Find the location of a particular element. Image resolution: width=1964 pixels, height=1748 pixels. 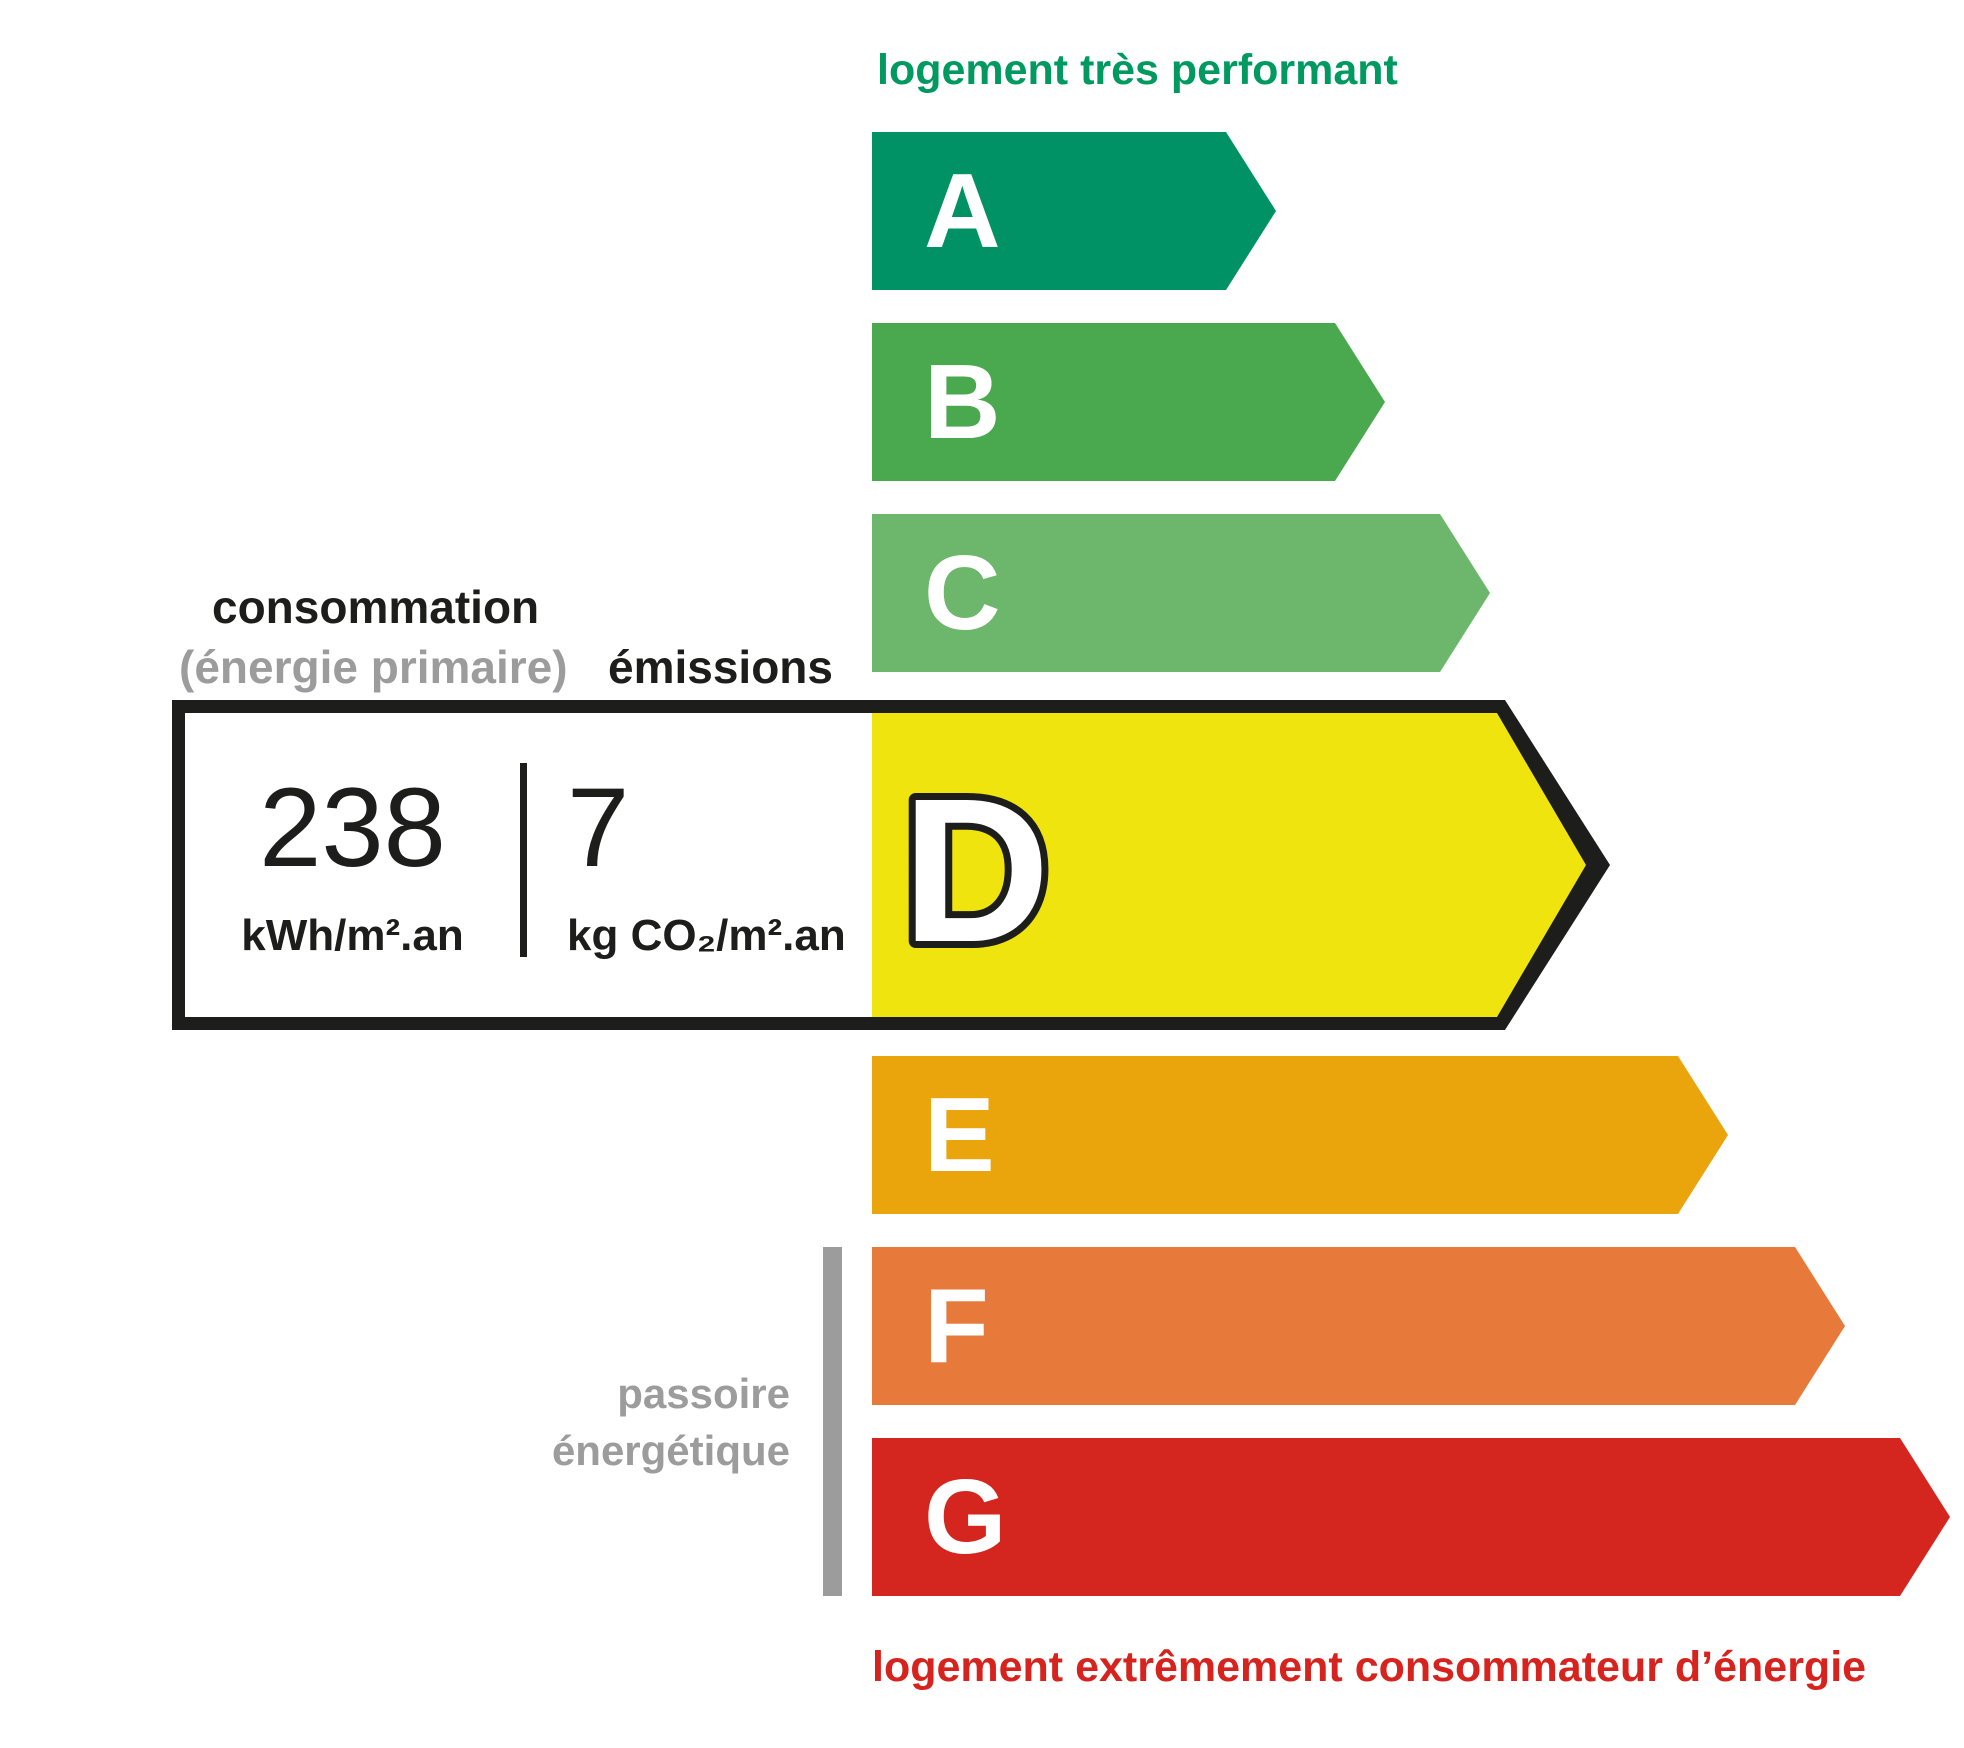

passoire-label: passoire énergétique is located at coordinates (671, 1422).